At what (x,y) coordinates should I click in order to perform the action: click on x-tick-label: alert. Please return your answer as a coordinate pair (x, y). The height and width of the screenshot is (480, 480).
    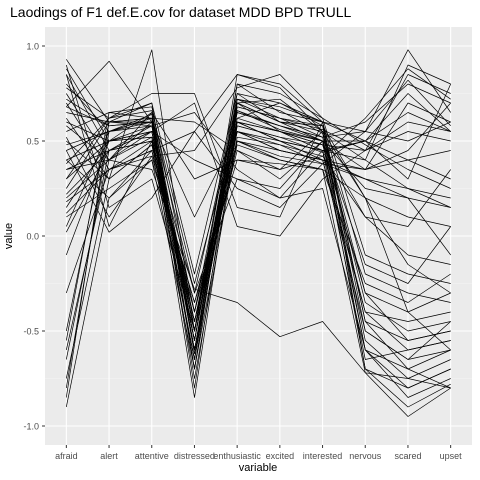
    Looking at the image, I should click on (109, 456).